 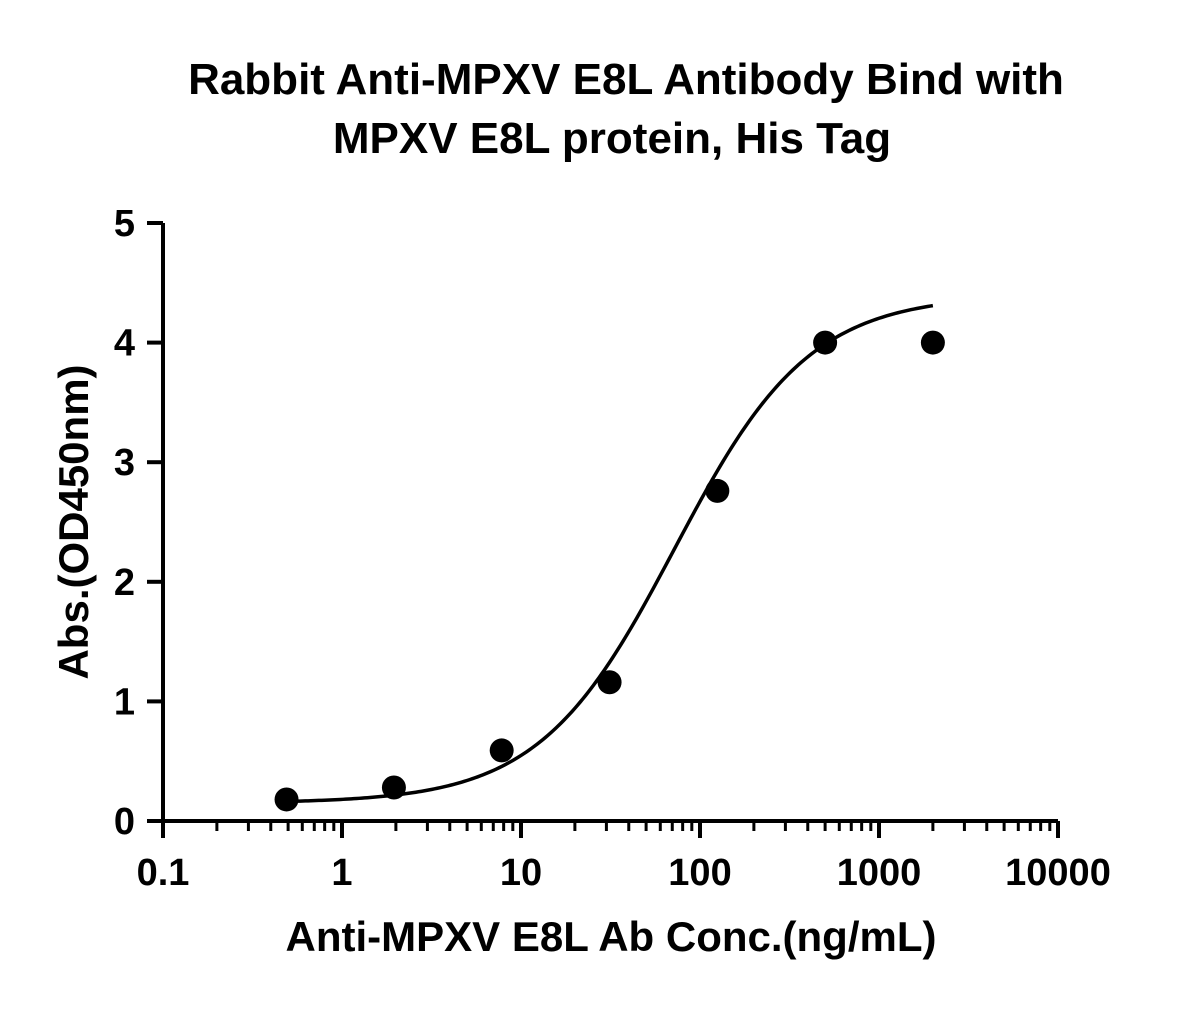 What do you see at coordinates (879, 873) in the screenshot?
I see `x-tick-label: 1000` at bounding box center [879, 873].